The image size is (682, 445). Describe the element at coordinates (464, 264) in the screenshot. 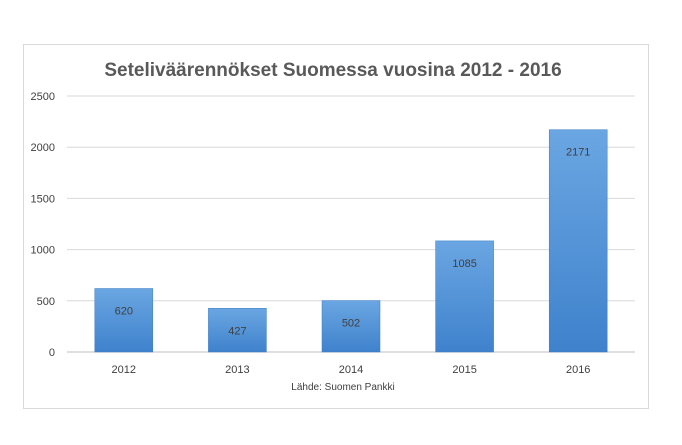

I see `data-label-2015: 1085` at that location.